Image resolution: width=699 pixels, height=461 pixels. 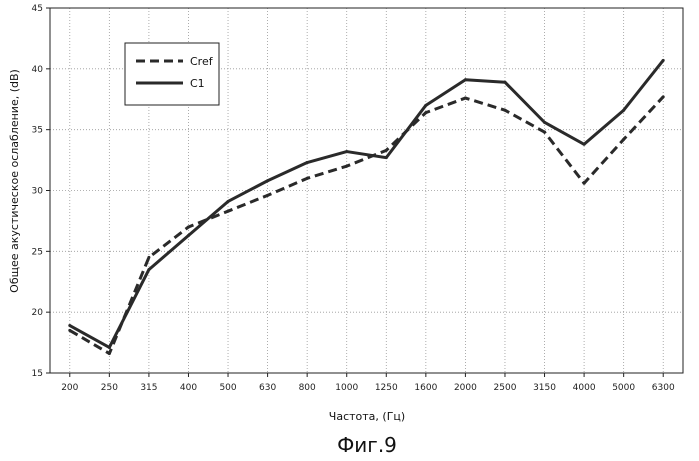 What do you see at coordinates (505, 388) in the screenshot?
I see `x-tick-label: 2500` at bounding box center [505, 388].